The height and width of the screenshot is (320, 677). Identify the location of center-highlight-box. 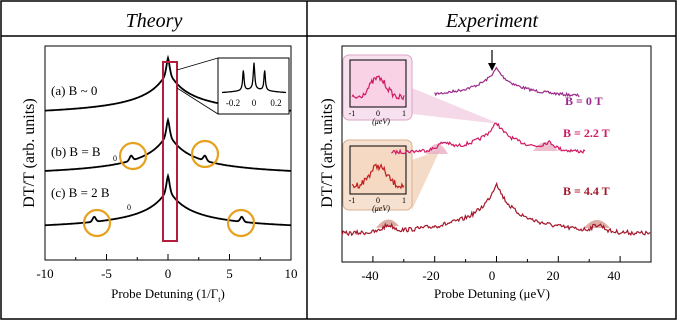
(170, 151).